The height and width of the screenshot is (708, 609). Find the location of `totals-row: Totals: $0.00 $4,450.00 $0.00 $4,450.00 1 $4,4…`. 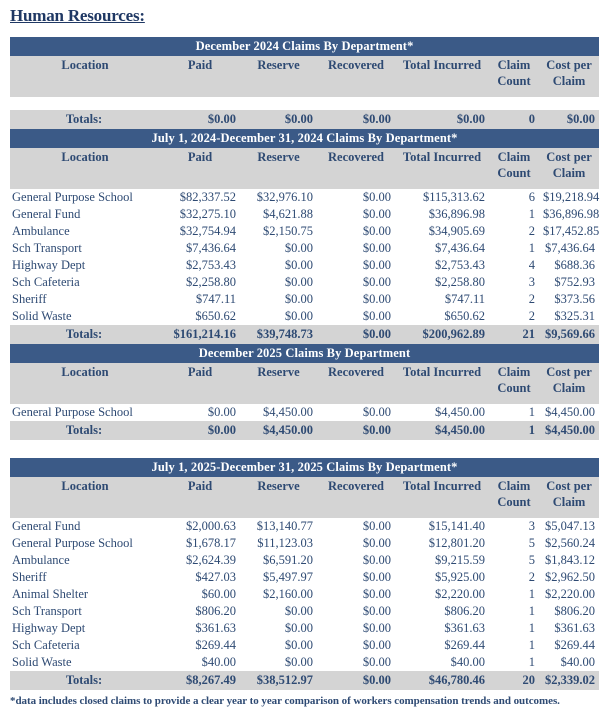

totals-row: Totals: $0.00 $4,450.00 $0.00 $4,450.00 1 $4,4… is located at coordinates (305, 430).